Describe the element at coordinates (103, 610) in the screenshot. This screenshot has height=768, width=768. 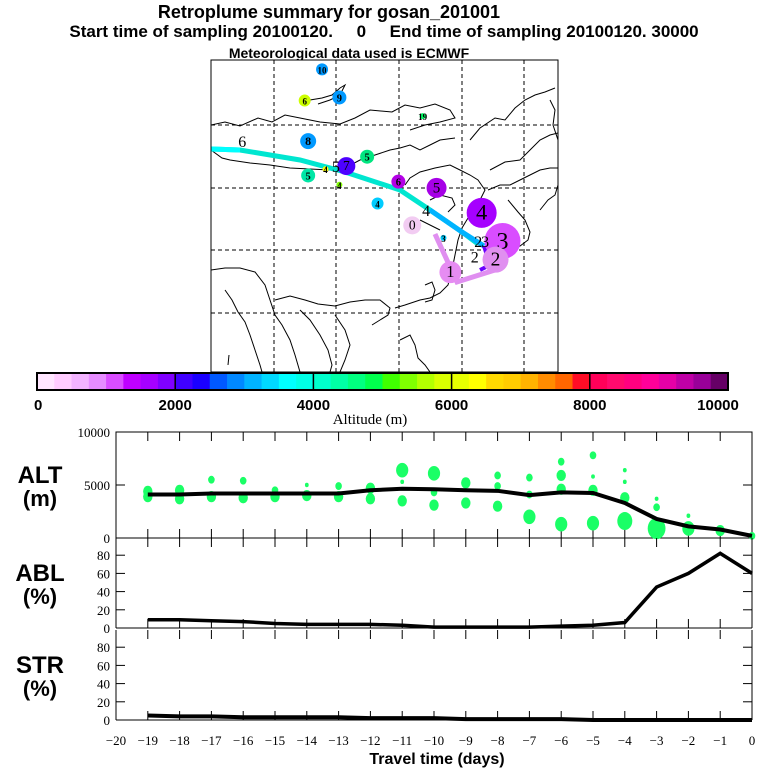
I see `y-tick-label: 20` at that location.